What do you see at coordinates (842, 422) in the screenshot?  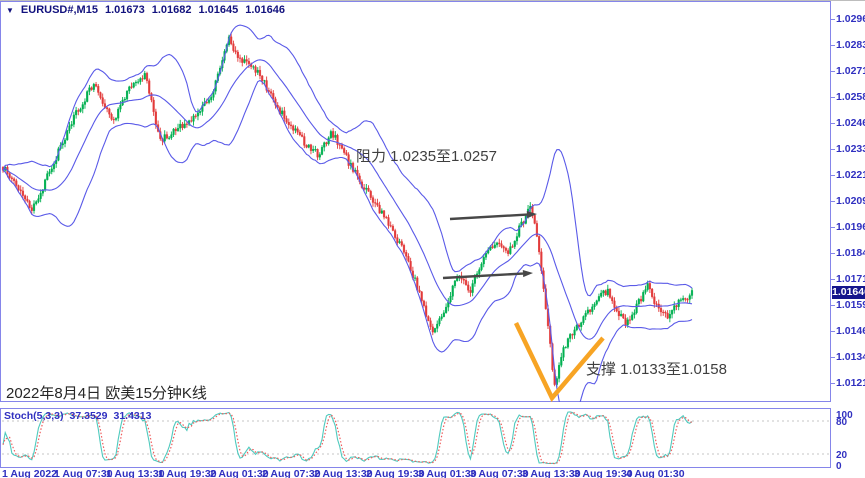 I see `indicator-tick-label: 80` at bounding box center [842, 422].